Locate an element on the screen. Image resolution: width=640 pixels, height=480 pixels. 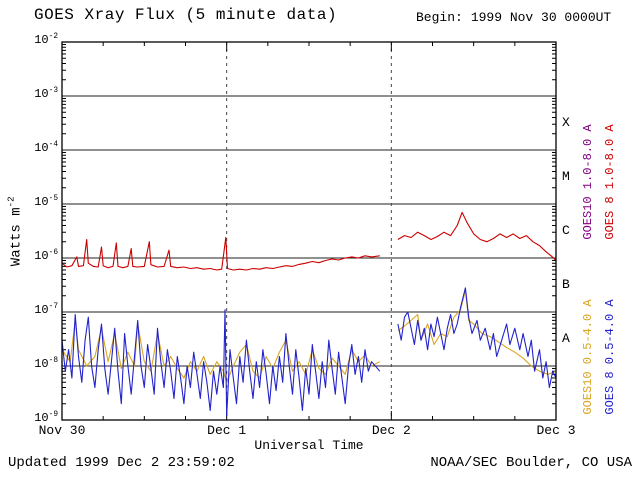
credit-text: NOAA/SEC Boulder, CO USA is located at coordinates (531, 463).